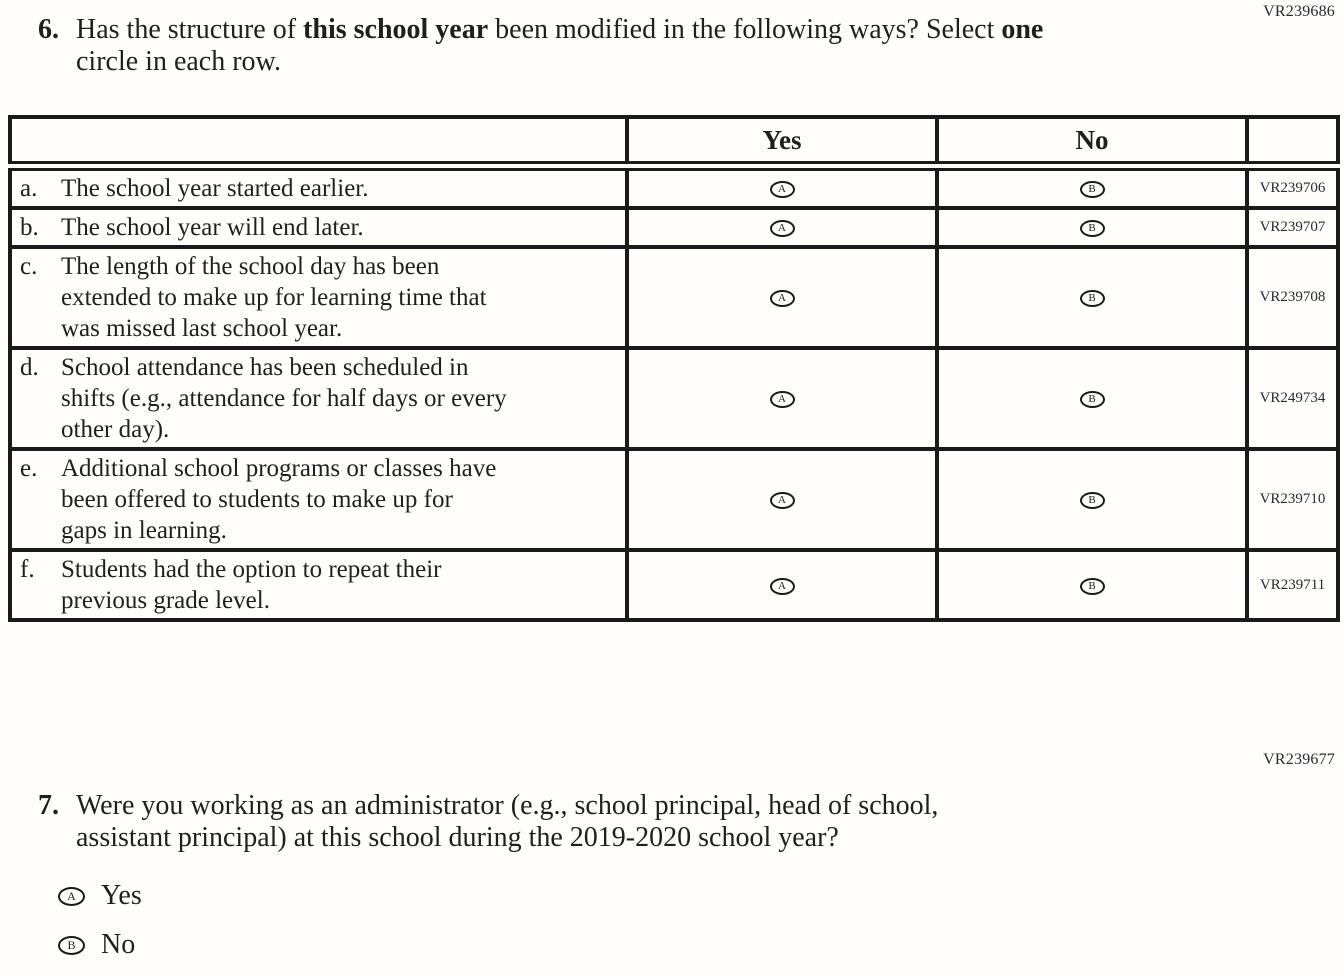 This screenshot has width=1344, height=977. What do you see at coordinates (1292, 499) in the screenshot?
I see `row-code: VR239710` at bounding box center [1292, 499].